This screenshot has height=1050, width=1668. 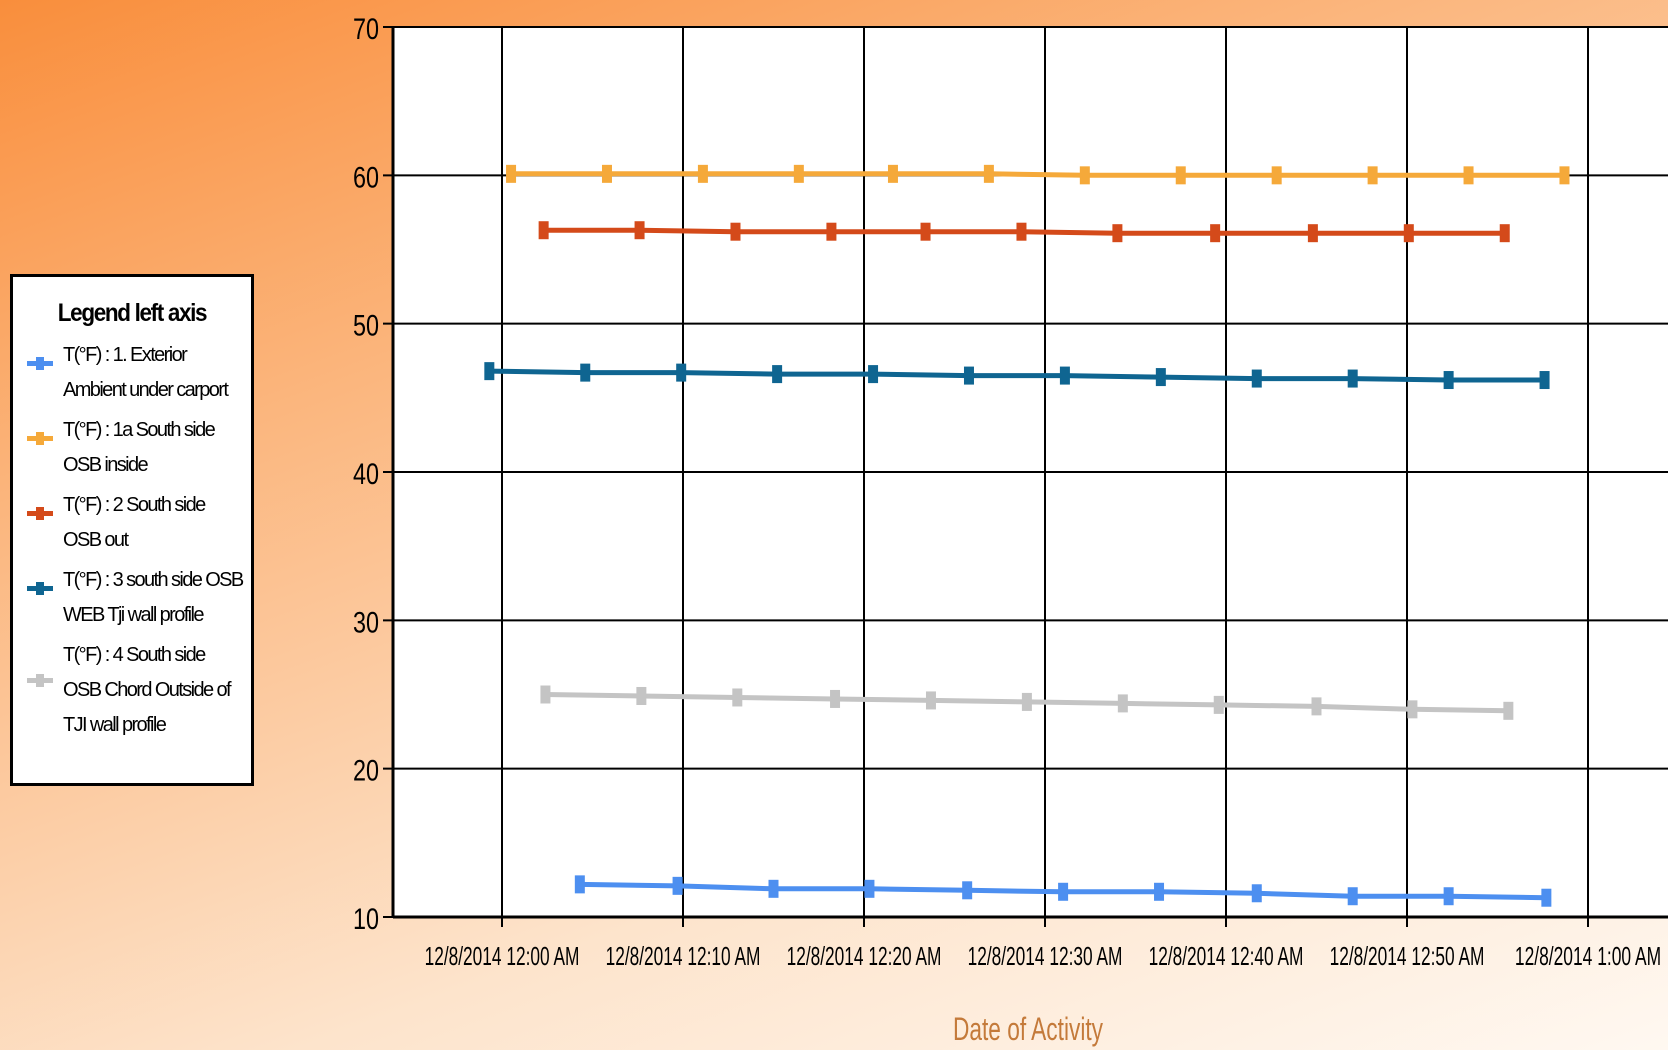 I want to click on x-tick-label: 12/8/2014 12:40 AM, so click(x=1226, y=956).